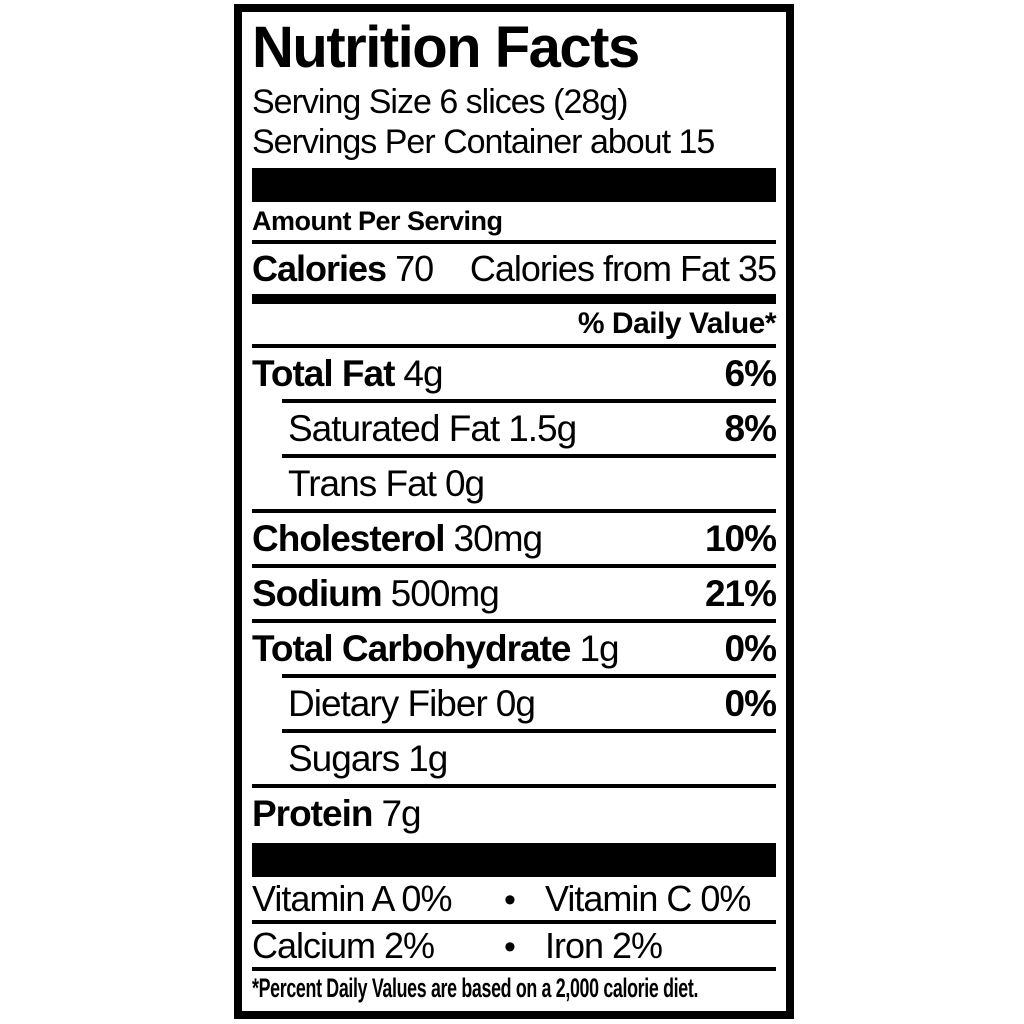 Image resolution: width=1024 pixels, height=1024 pixels. Describe the element at coordinates (388, 703) in the screenshot. I see `nutrient-name: Dietary Fiber` at that location.